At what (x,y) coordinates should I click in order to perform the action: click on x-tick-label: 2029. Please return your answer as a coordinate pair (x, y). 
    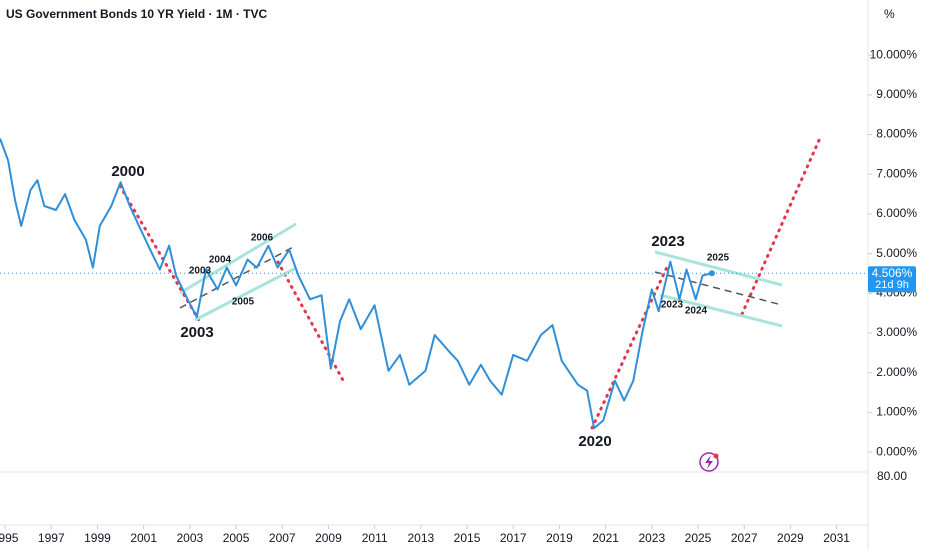
    Looking at the image, I should click on (790, 538).